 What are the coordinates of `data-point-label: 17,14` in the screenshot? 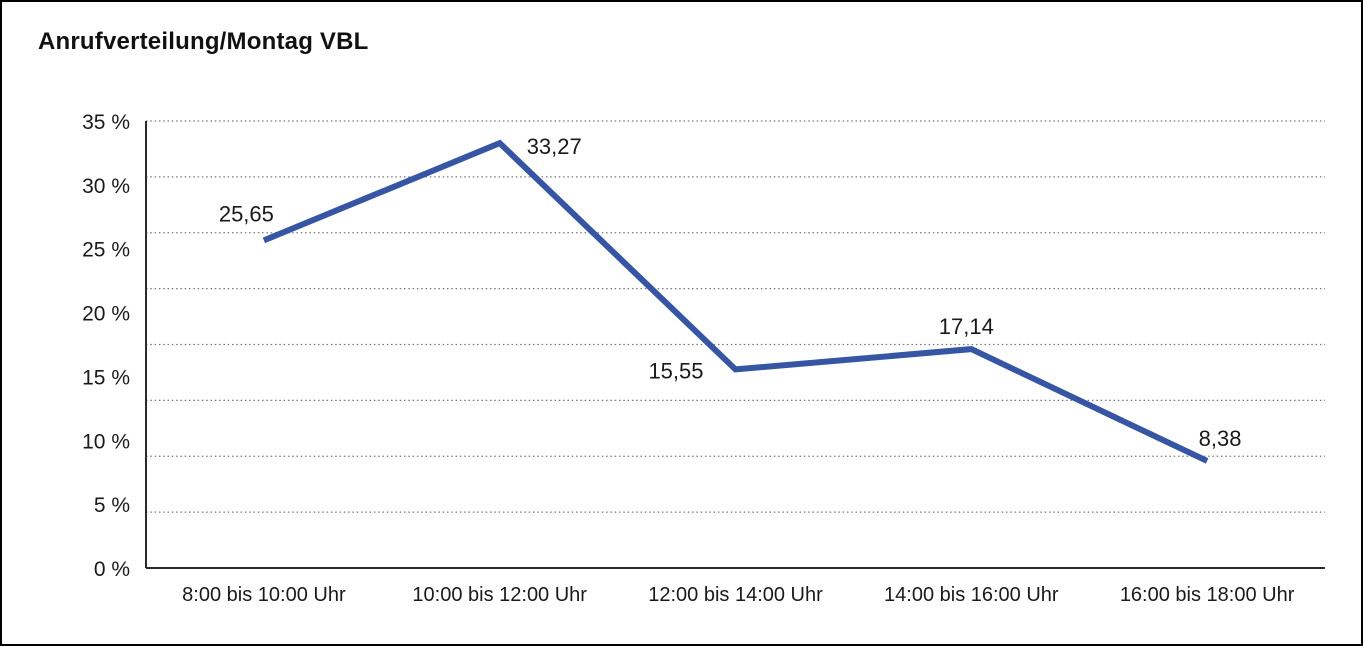 It's located at (966, 326).